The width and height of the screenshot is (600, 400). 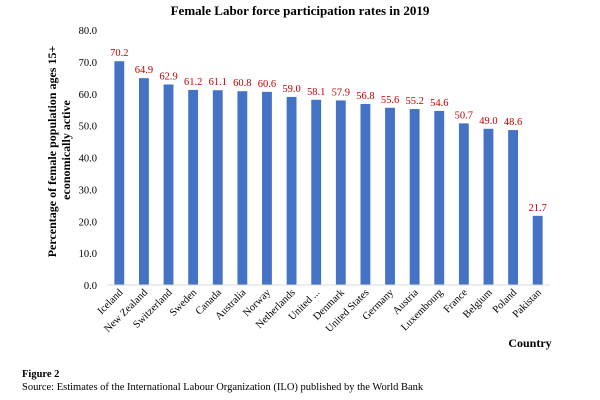 I want to click on data-label: 59.0, so click(x=291, y=89).